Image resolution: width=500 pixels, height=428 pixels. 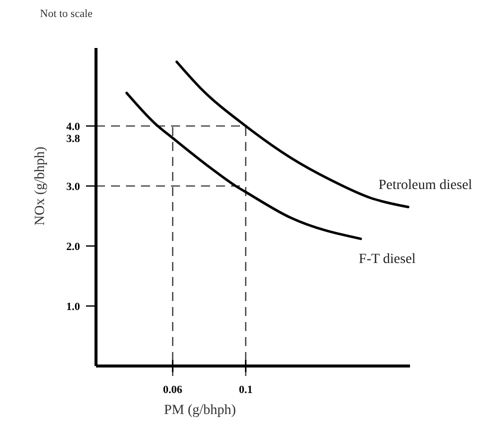 What do you see at coordinates (245, 390) in the screenshot?
I see `x-tick-label: 0.1` at bounding box center [245, 390].